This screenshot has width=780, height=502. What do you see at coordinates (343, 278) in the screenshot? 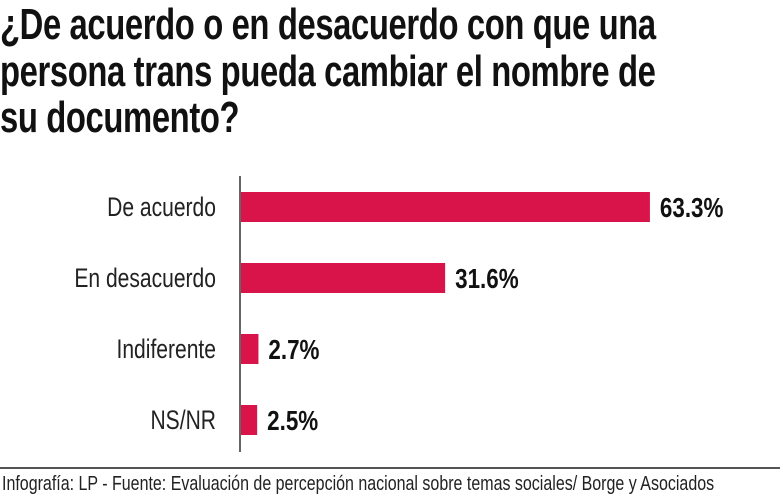
I see `bar-en-desacuerdo` at bounding box center [343, 278].